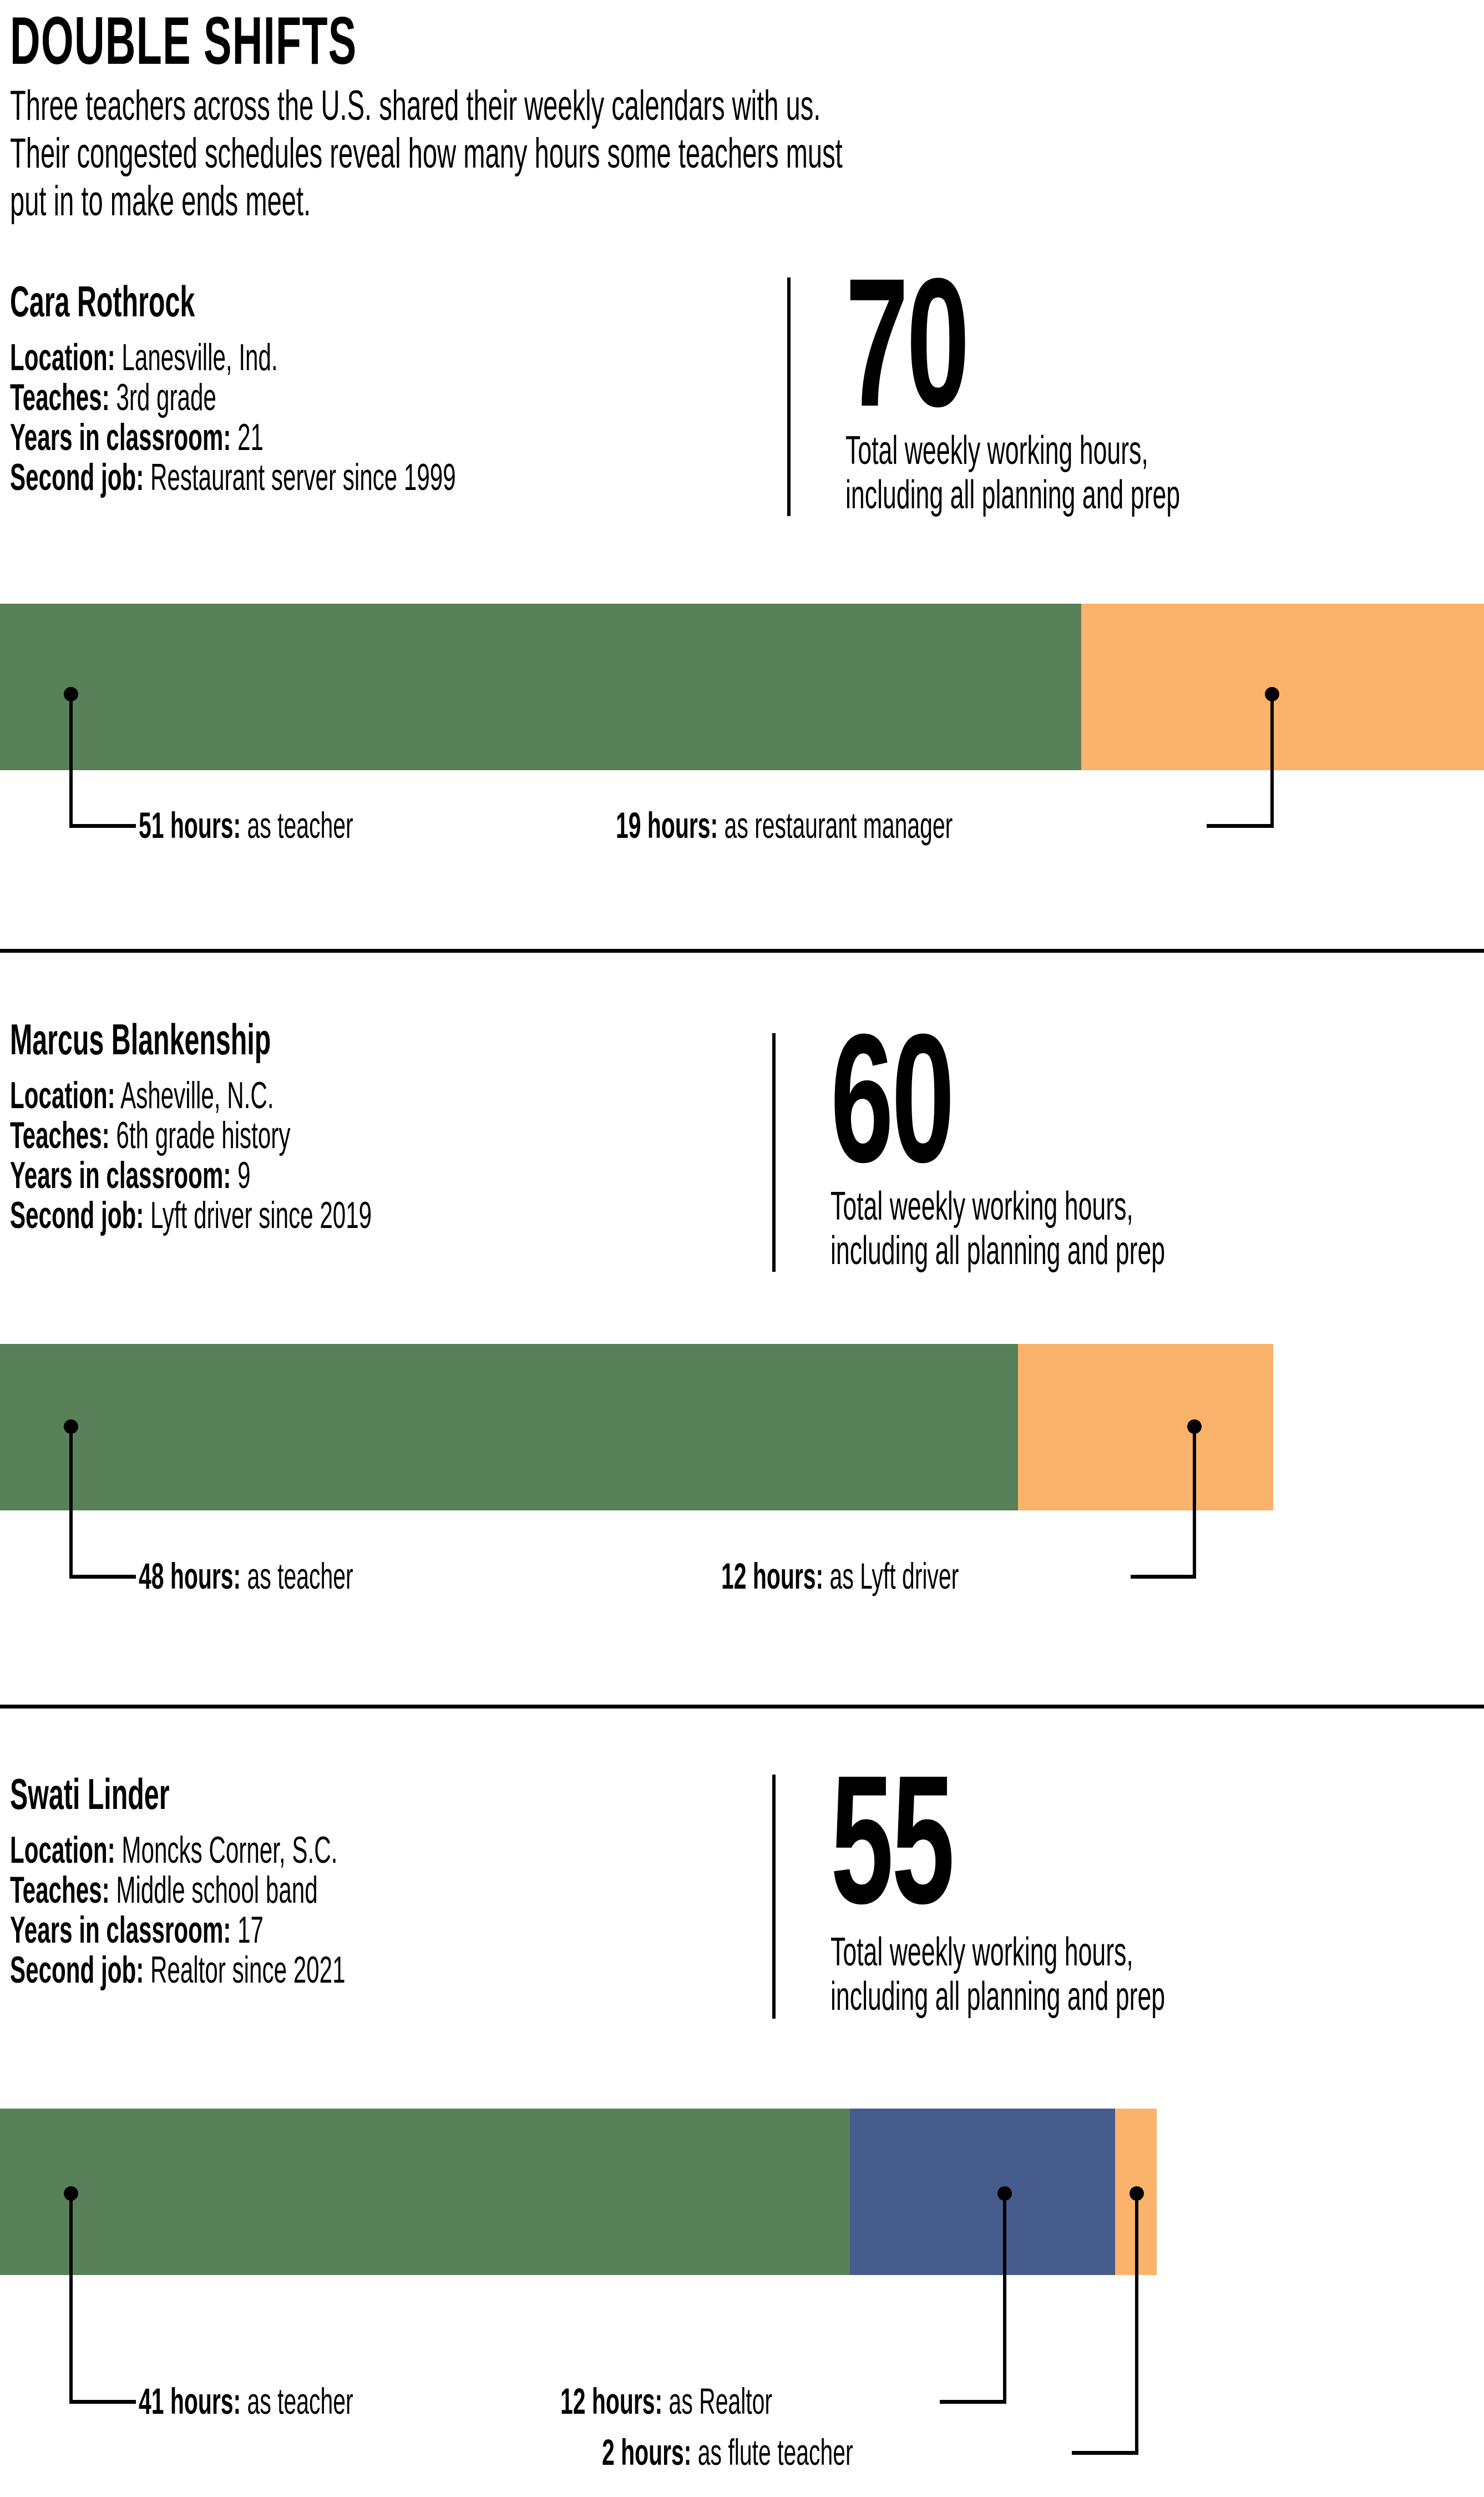  What do you see at coordinates (160, 201) in the screenshot?
I see `deck-line: put in to make ends meet.` at bounding box center [160, 201].